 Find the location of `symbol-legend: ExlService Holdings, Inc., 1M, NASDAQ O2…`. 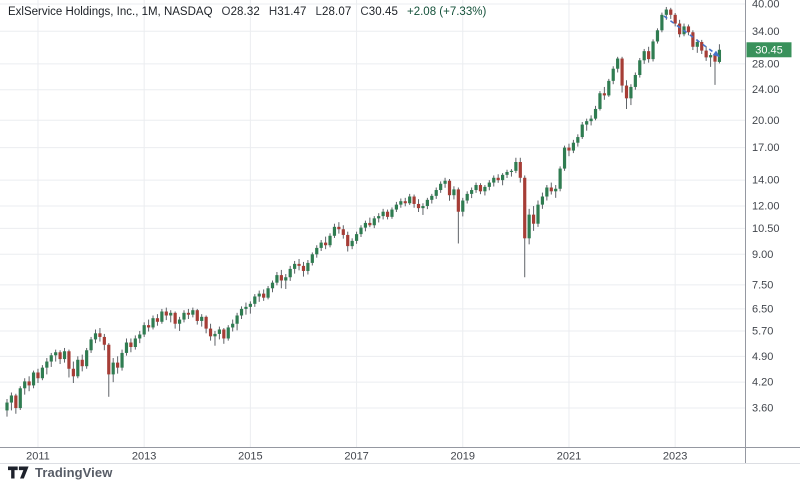

symbol-legend: ExlService Holdings, Inc., 1M, NASDAQ O2… is located at coordinates (247, 12).